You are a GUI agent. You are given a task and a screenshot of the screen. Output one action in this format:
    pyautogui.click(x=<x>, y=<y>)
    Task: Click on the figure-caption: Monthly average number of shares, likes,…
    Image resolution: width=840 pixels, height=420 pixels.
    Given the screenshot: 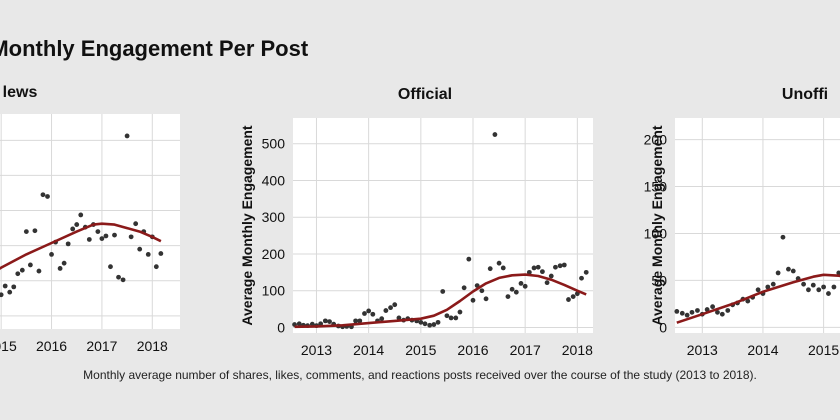 What is the action you would take?
    pyautogui.click(x=420, y=375)
    